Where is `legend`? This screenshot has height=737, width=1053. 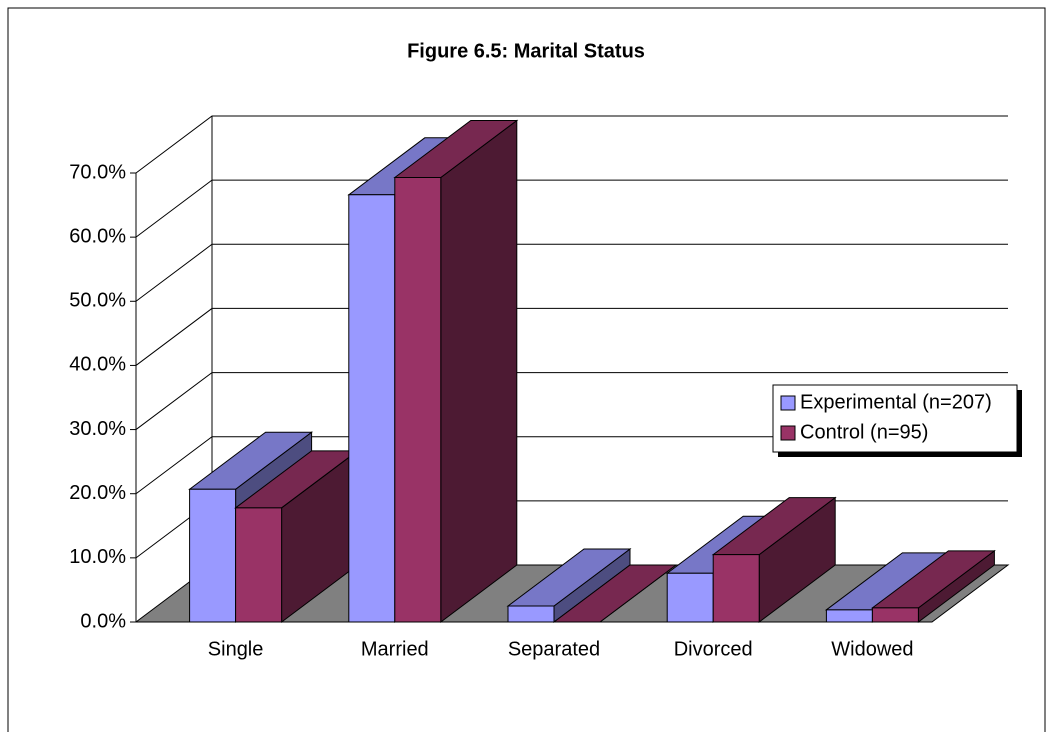
legend is located at coordinates (895, 418).